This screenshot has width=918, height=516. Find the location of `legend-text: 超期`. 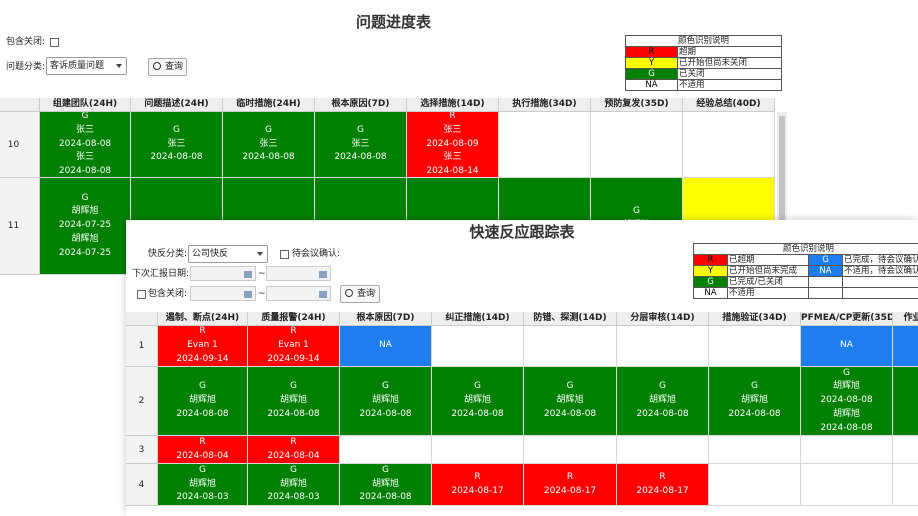

legend-text: 超期 is located at coordinates (730, 52).